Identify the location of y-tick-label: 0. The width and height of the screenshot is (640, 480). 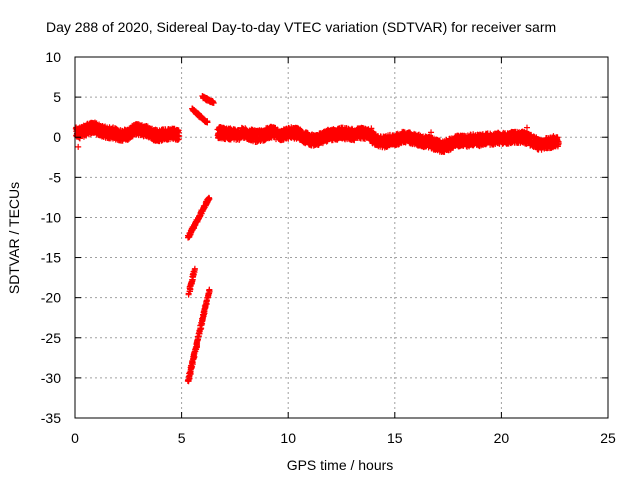
(57, 137).